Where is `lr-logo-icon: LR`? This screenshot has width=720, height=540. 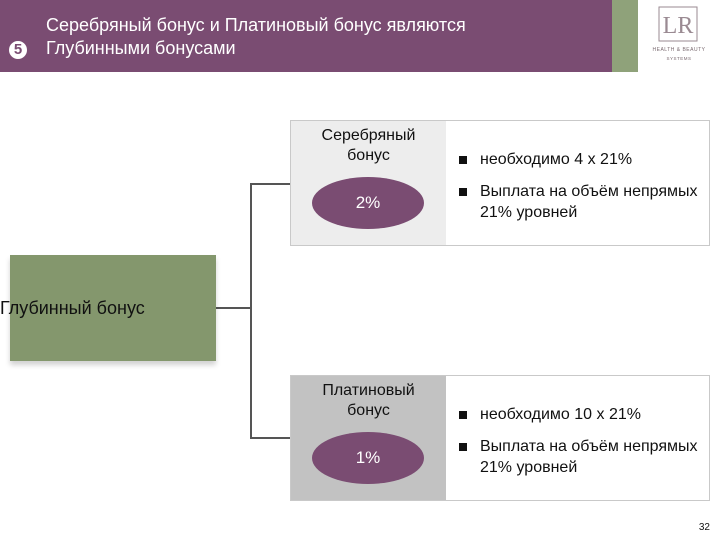
lr-logo-icon: LR is located at coordinates (678, 24).